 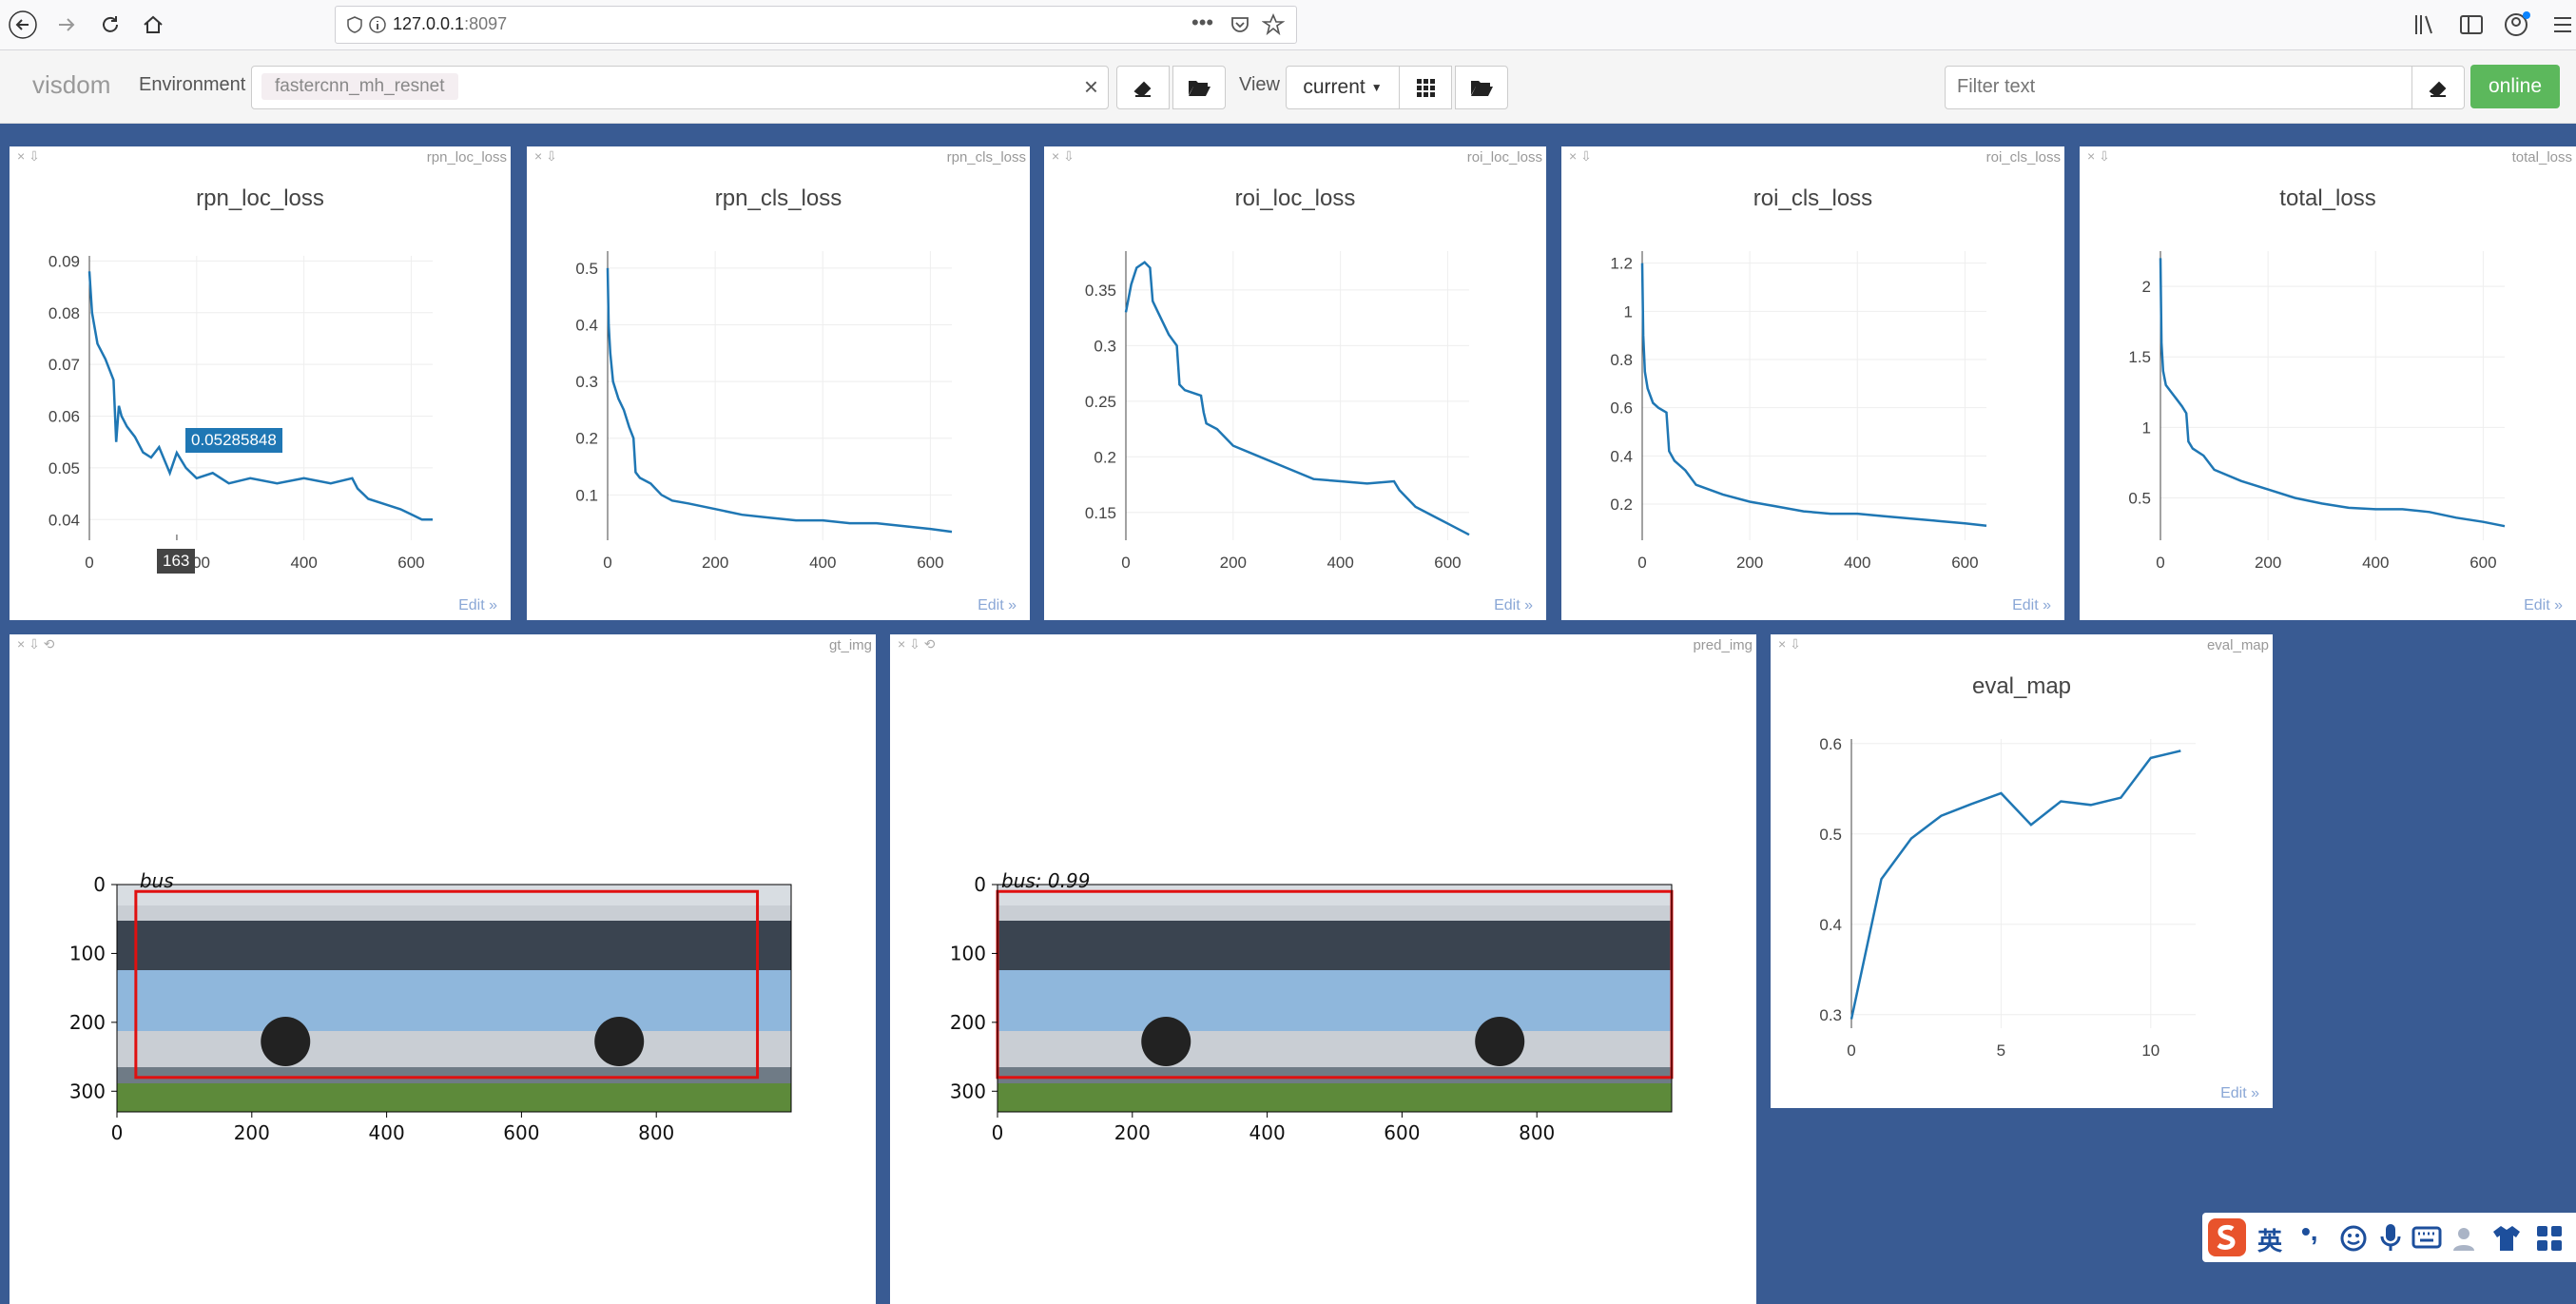 What do you see at coordinates (968, 1091) in the screenshot?
I see `y-tick-label: 300` at bounding box center [968, 1091].